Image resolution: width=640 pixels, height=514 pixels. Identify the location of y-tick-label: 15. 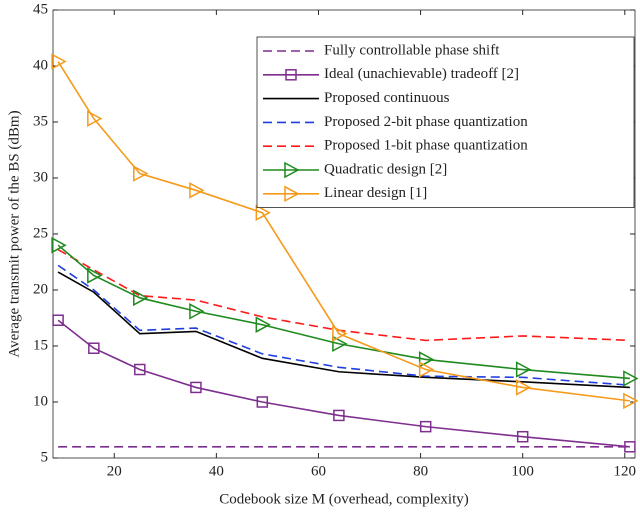
(40, 345).